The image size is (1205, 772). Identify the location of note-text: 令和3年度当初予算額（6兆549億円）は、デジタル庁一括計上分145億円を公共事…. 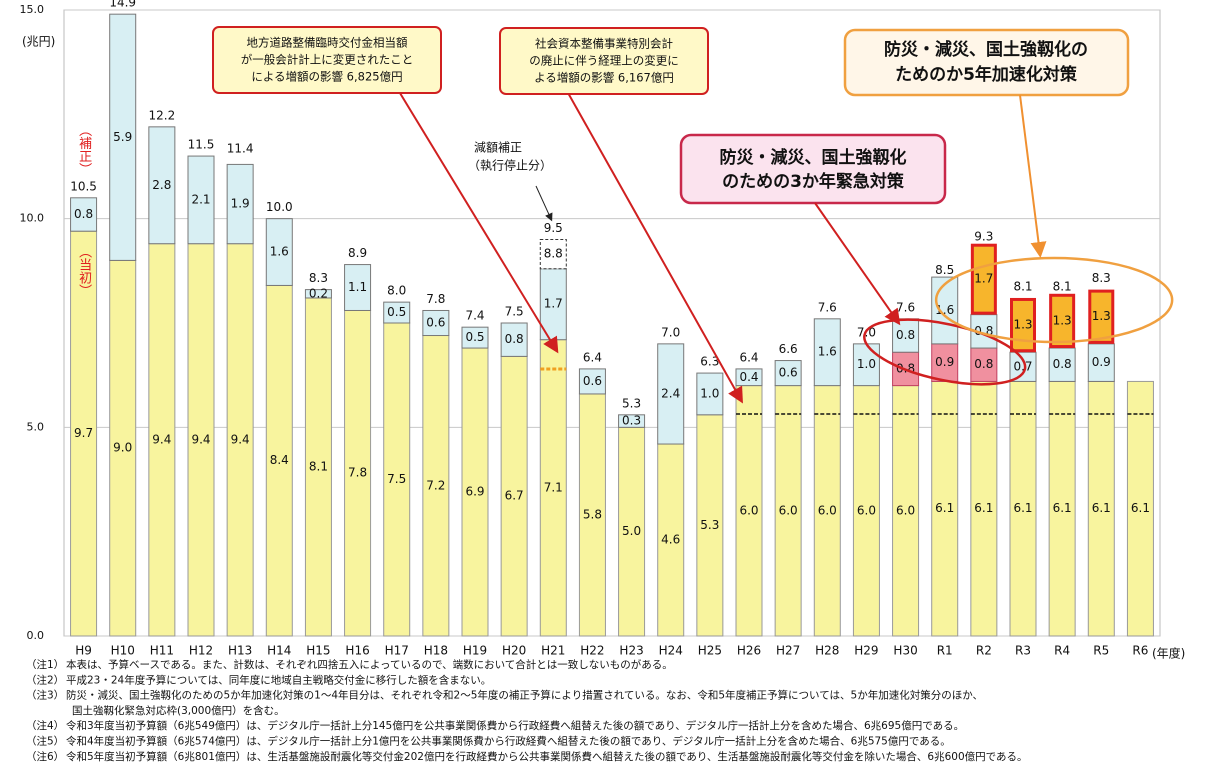
(515, 725).